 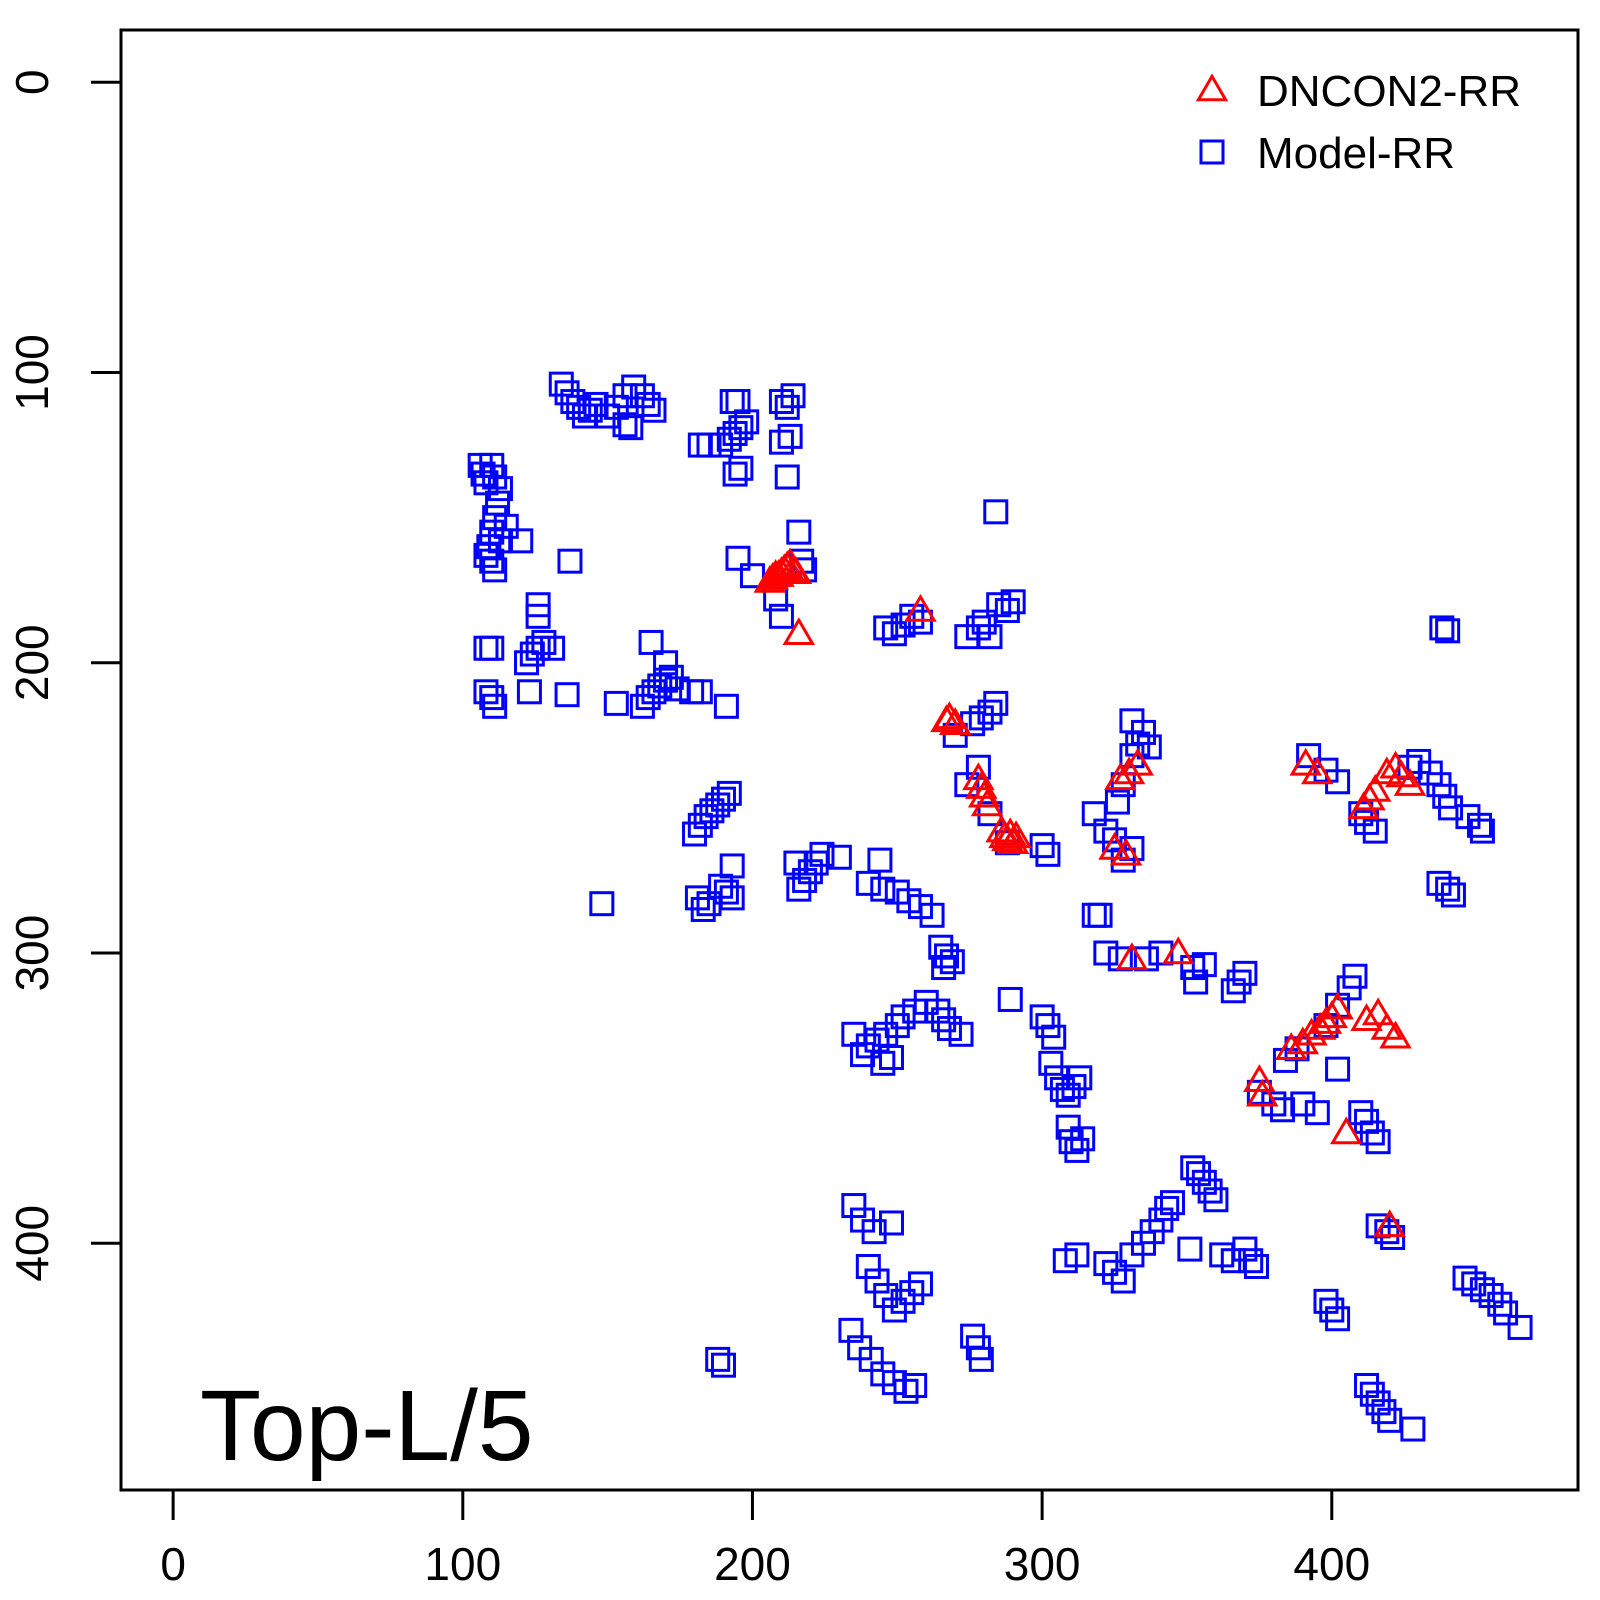 I want to click on legend-dncon2-rr-label: DNCON2-RR, so click(x=1389, y=91).